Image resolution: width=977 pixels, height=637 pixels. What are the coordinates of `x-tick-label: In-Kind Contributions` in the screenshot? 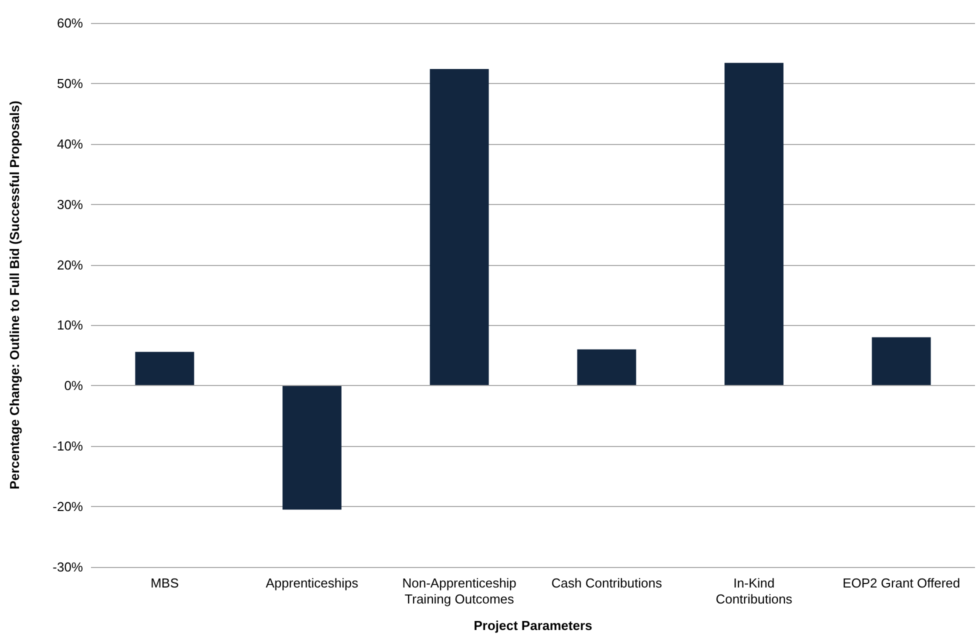 It's located at (754, 591).